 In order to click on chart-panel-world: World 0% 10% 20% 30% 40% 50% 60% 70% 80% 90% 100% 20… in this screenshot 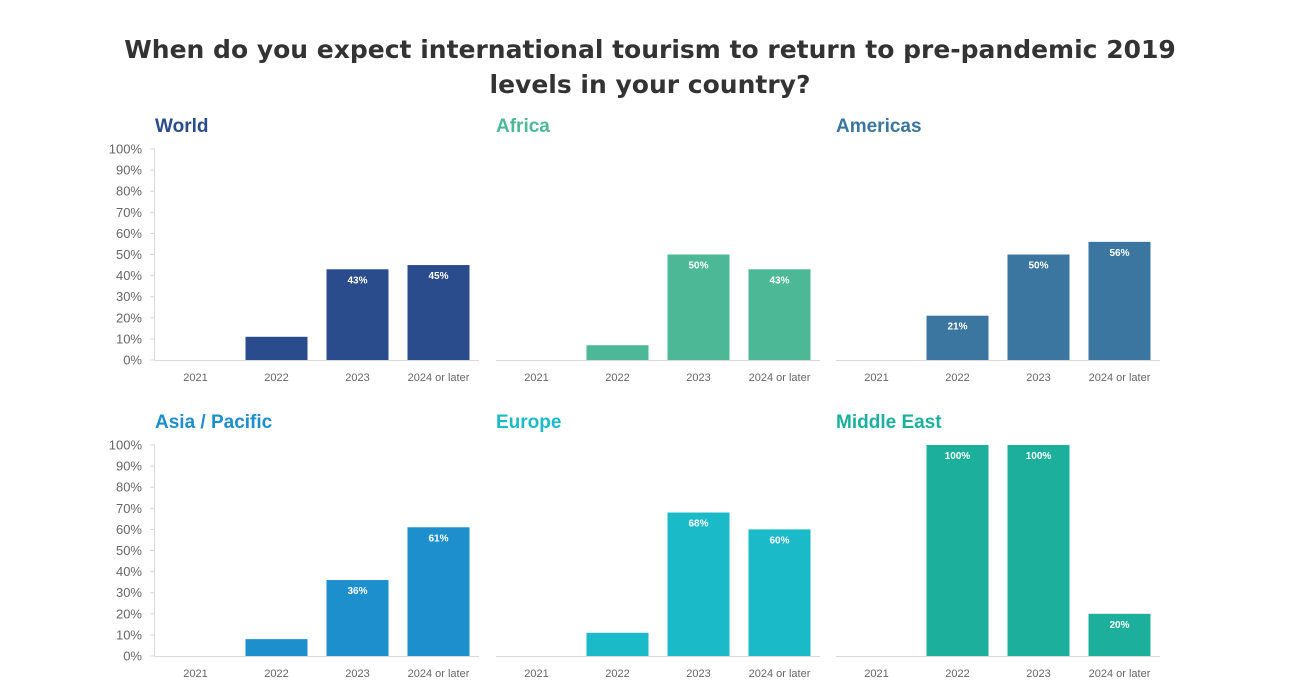, I will do `click(294, 250)`.